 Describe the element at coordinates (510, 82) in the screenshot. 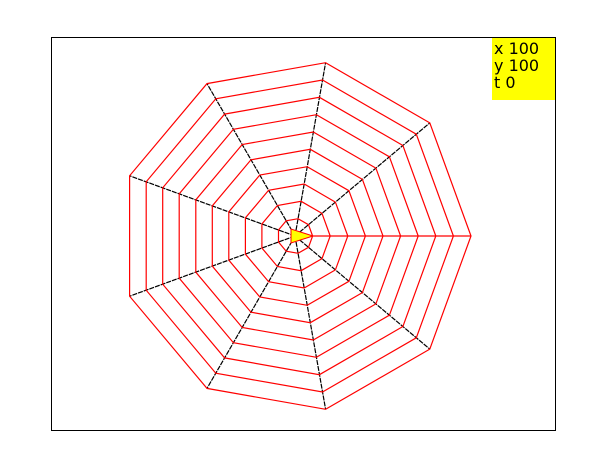

I see `t-value: 0` at that location.